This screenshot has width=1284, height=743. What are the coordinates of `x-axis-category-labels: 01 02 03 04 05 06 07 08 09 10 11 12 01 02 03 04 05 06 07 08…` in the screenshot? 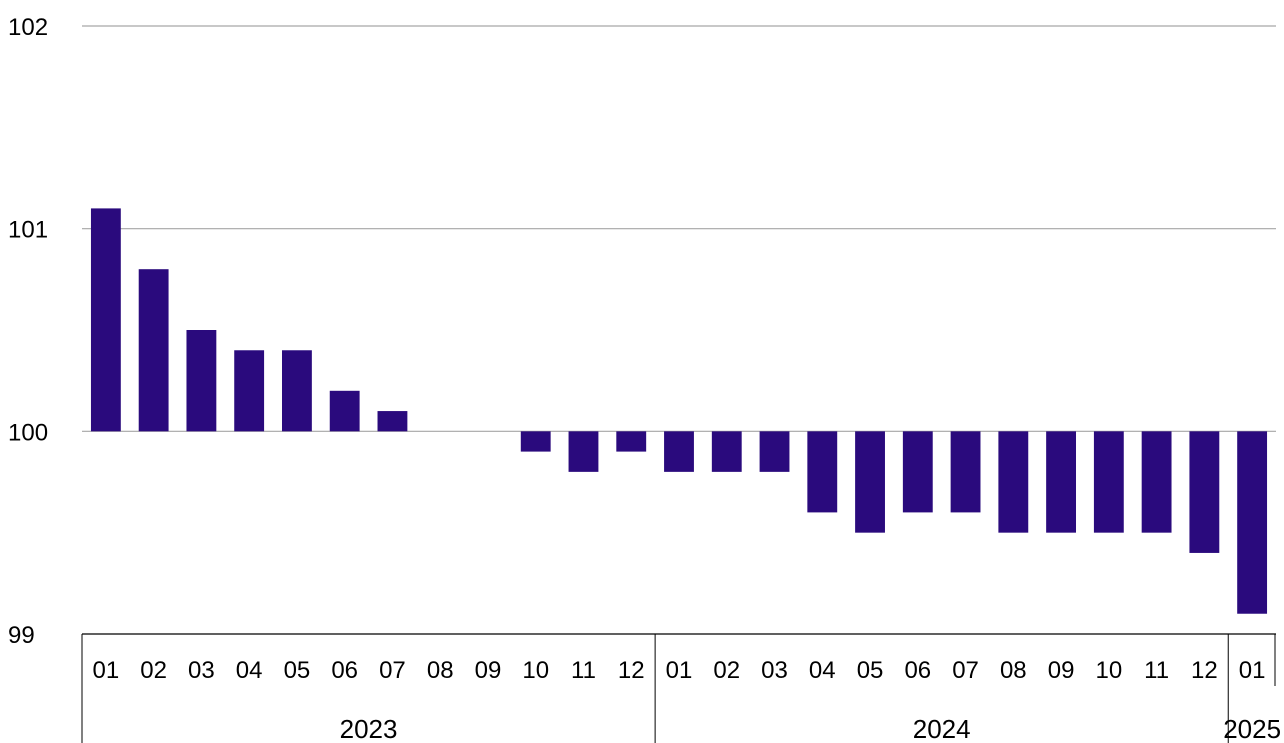 It's located at (679, 670).